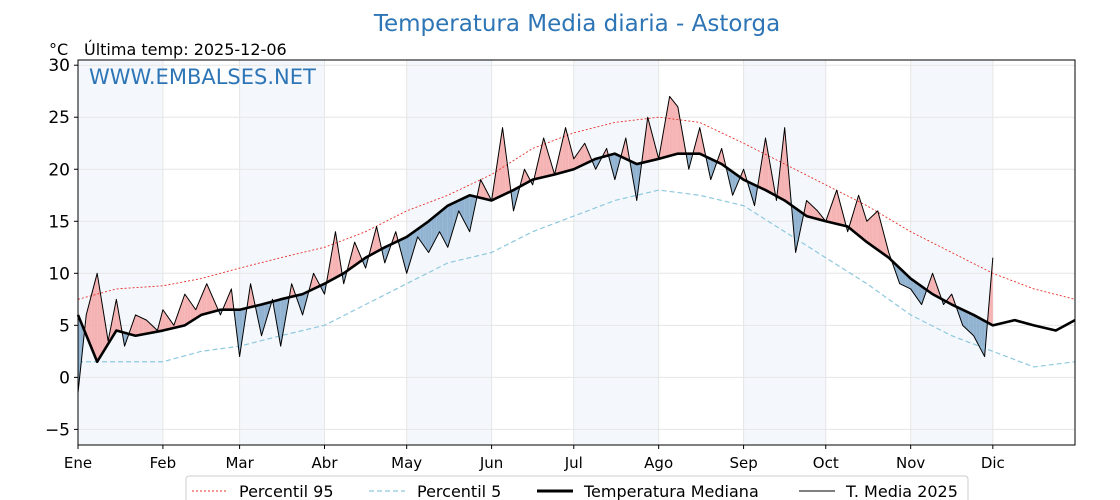 This screenshot has height=500, width=1120. Describe the element at coordinates (491, 463) in the screenshot. I see `x-tick-label: Jun` at that location.